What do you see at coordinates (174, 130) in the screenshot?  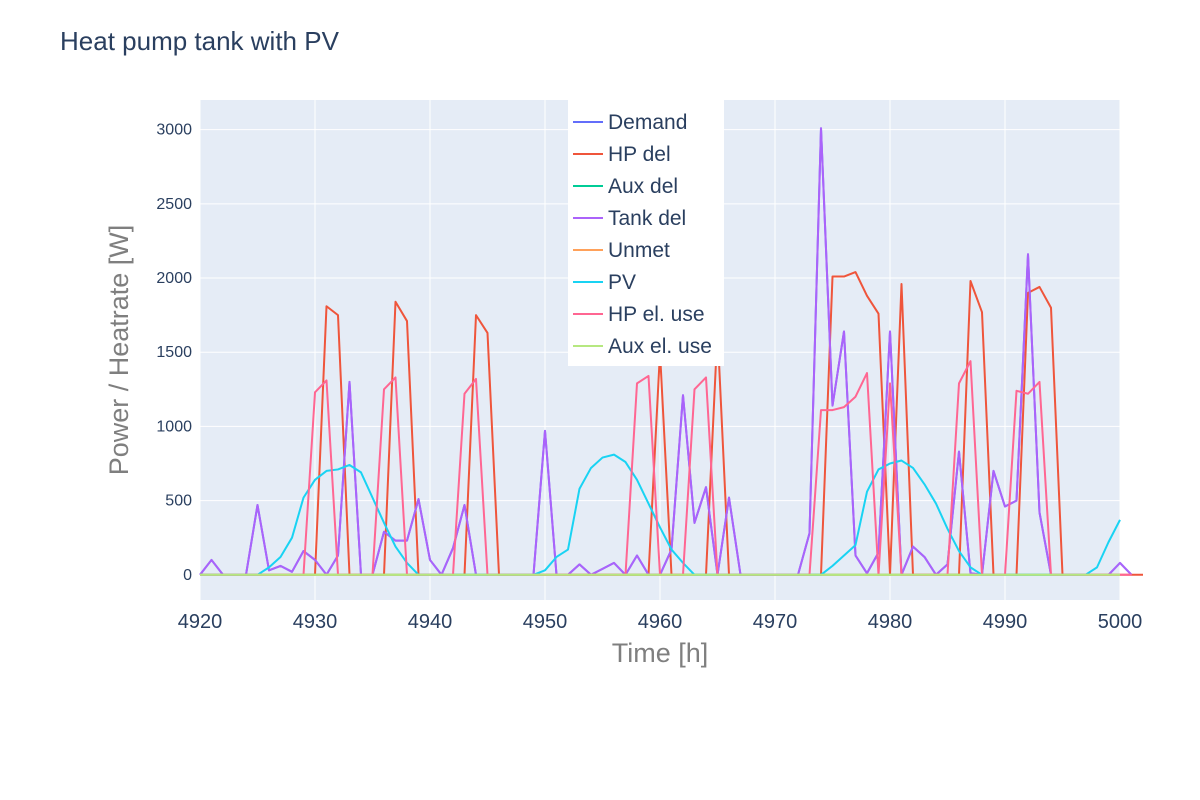 I see `y-tick-label: 3000` at bounding box center [174, 130].